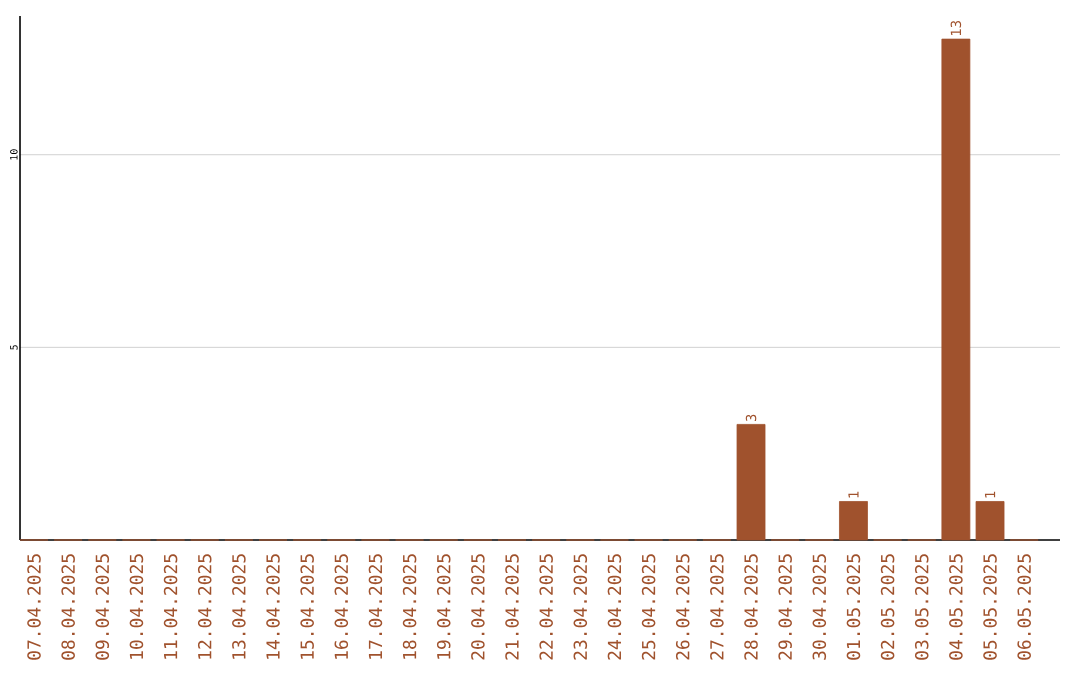 The height and width of the screenshot is (680, 1080). What do you see at coordinates (341, 606) in the screenshot?
I see `x-tick-label: 16.04.2025` at bounding box center [341, 606].